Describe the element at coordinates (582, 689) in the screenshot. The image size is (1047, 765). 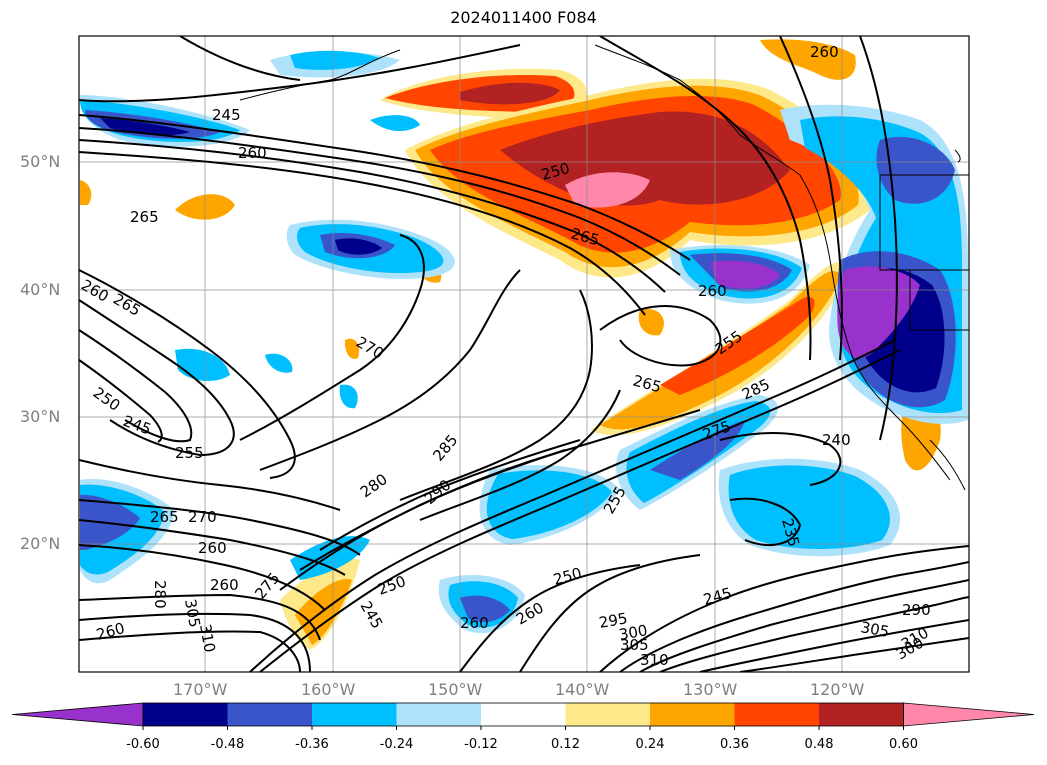
I see `longitude-label: 140°W` at that location.